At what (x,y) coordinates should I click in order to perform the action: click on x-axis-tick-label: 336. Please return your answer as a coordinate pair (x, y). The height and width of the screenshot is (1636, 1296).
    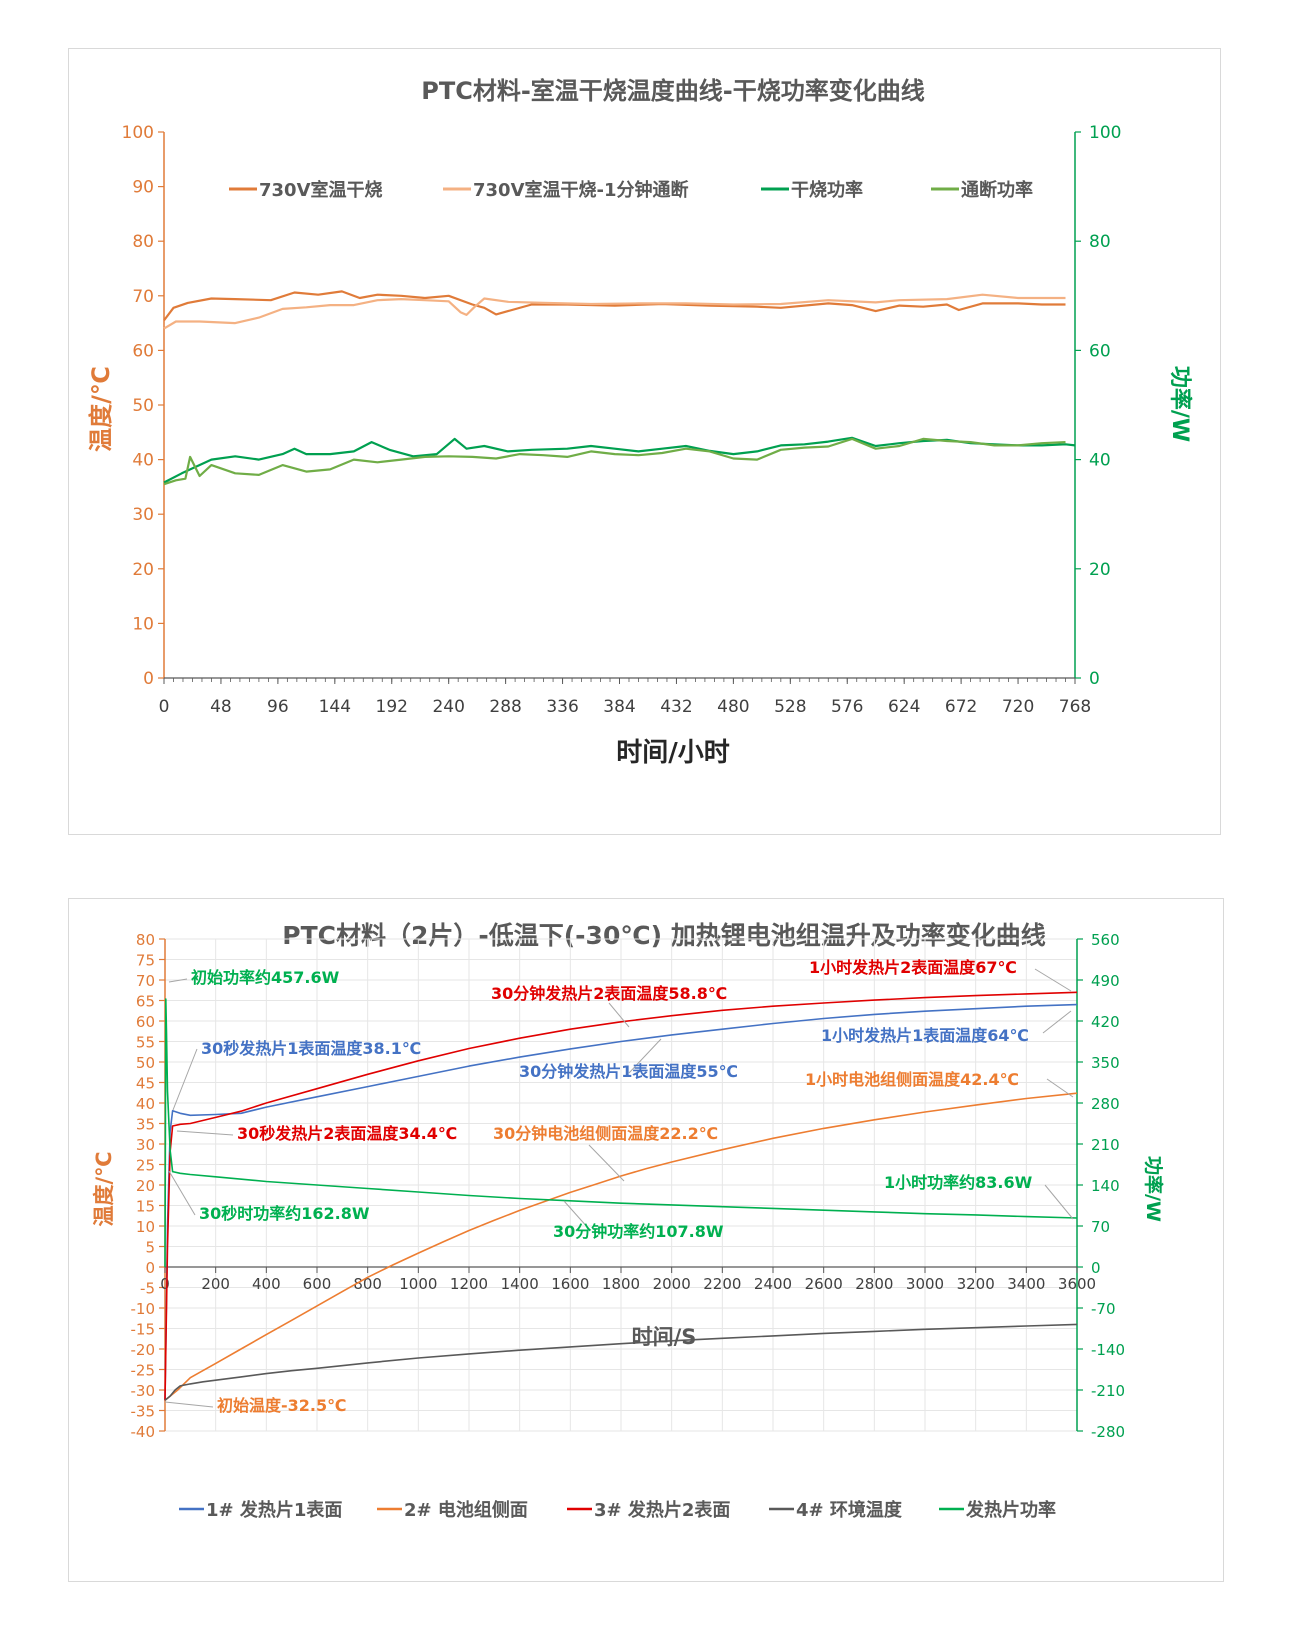
    Looking at the image, I should click on (562, 707).